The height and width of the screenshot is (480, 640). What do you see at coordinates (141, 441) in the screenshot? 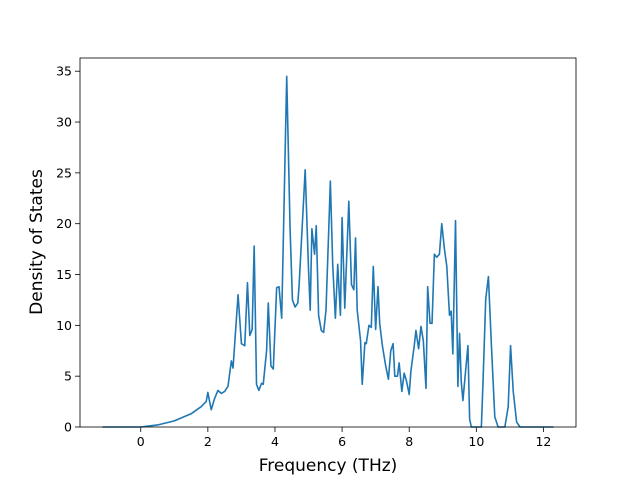
I see `x-tick-label: 0` at bounding box center [141, 441].